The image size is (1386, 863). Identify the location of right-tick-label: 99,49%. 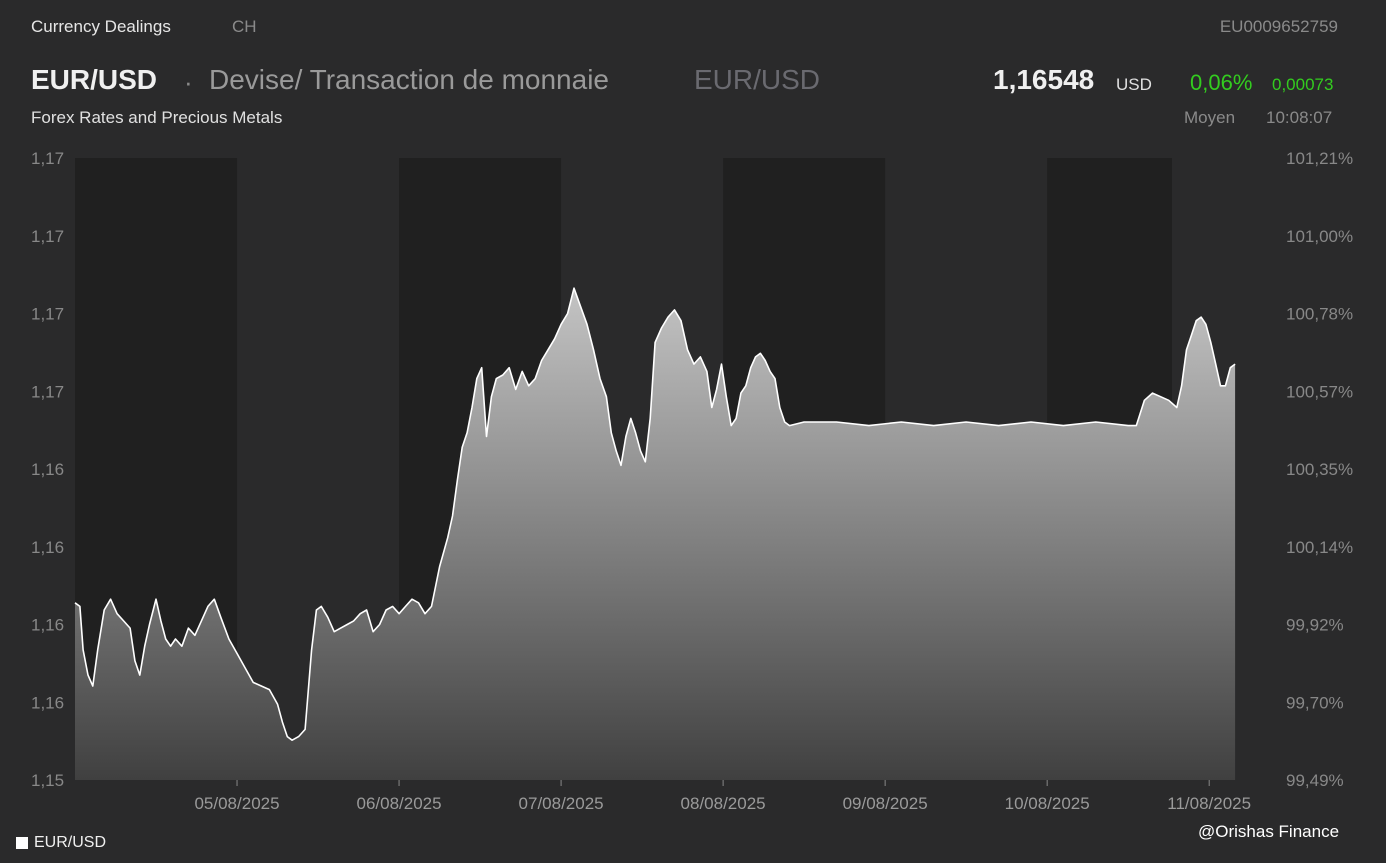
(1315, 780).